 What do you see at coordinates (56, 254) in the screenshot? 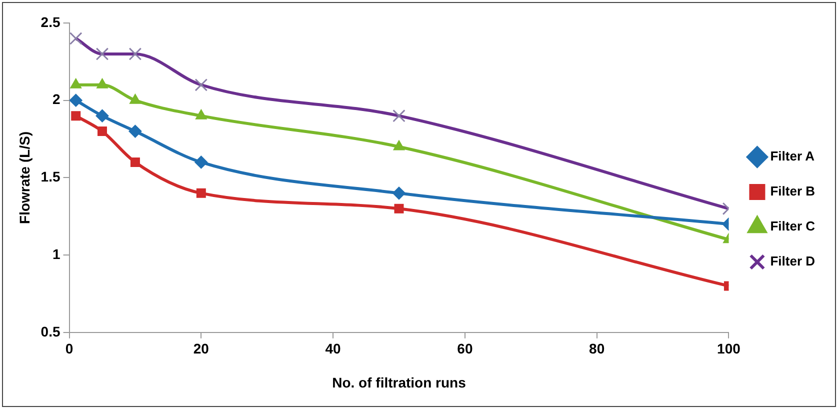
I see `y-tick-label: 1` at bounding box center [56, 254].